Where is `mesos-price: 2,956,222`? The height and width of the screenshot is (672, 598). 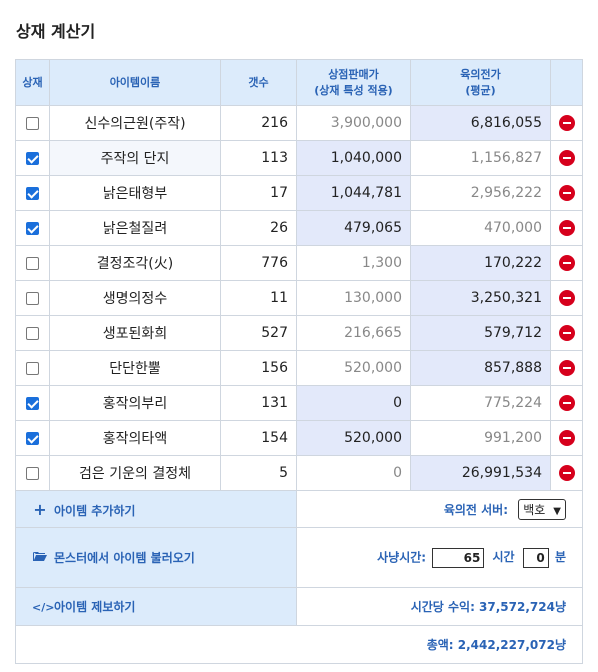 mesos-price: 2,956,222 is located at coordinates (506, 193).